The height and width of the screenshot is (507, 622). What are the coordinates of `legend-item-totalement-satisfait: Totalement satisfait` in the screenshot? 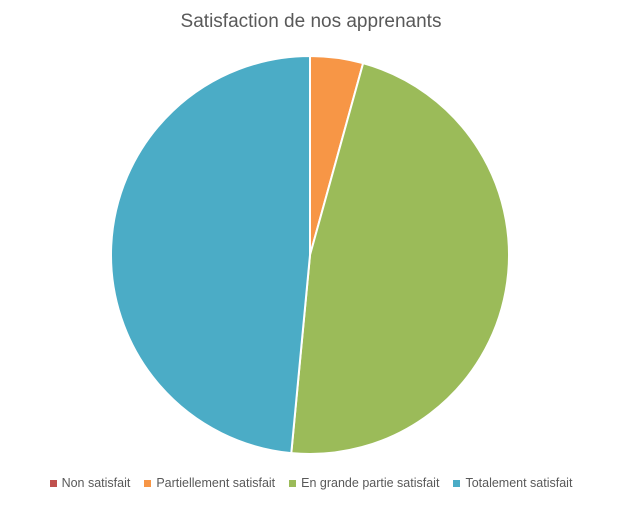 It's located at (512, 483).